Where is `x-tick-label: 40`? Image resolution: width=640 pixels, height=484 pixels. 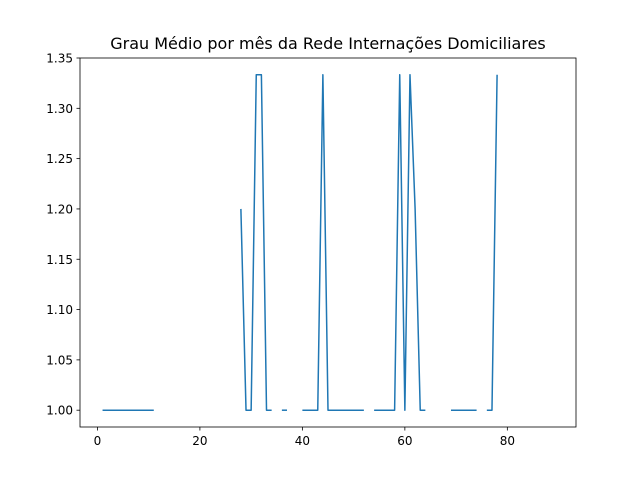
x-tick-label: 40 is located at coordinates (302, 441).